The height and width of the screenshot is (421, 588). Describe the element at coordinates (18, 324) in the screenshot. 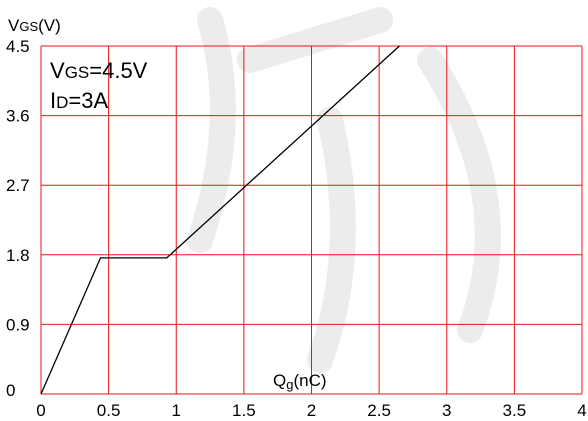

I see `y-tick-label: 0.9` at that location.